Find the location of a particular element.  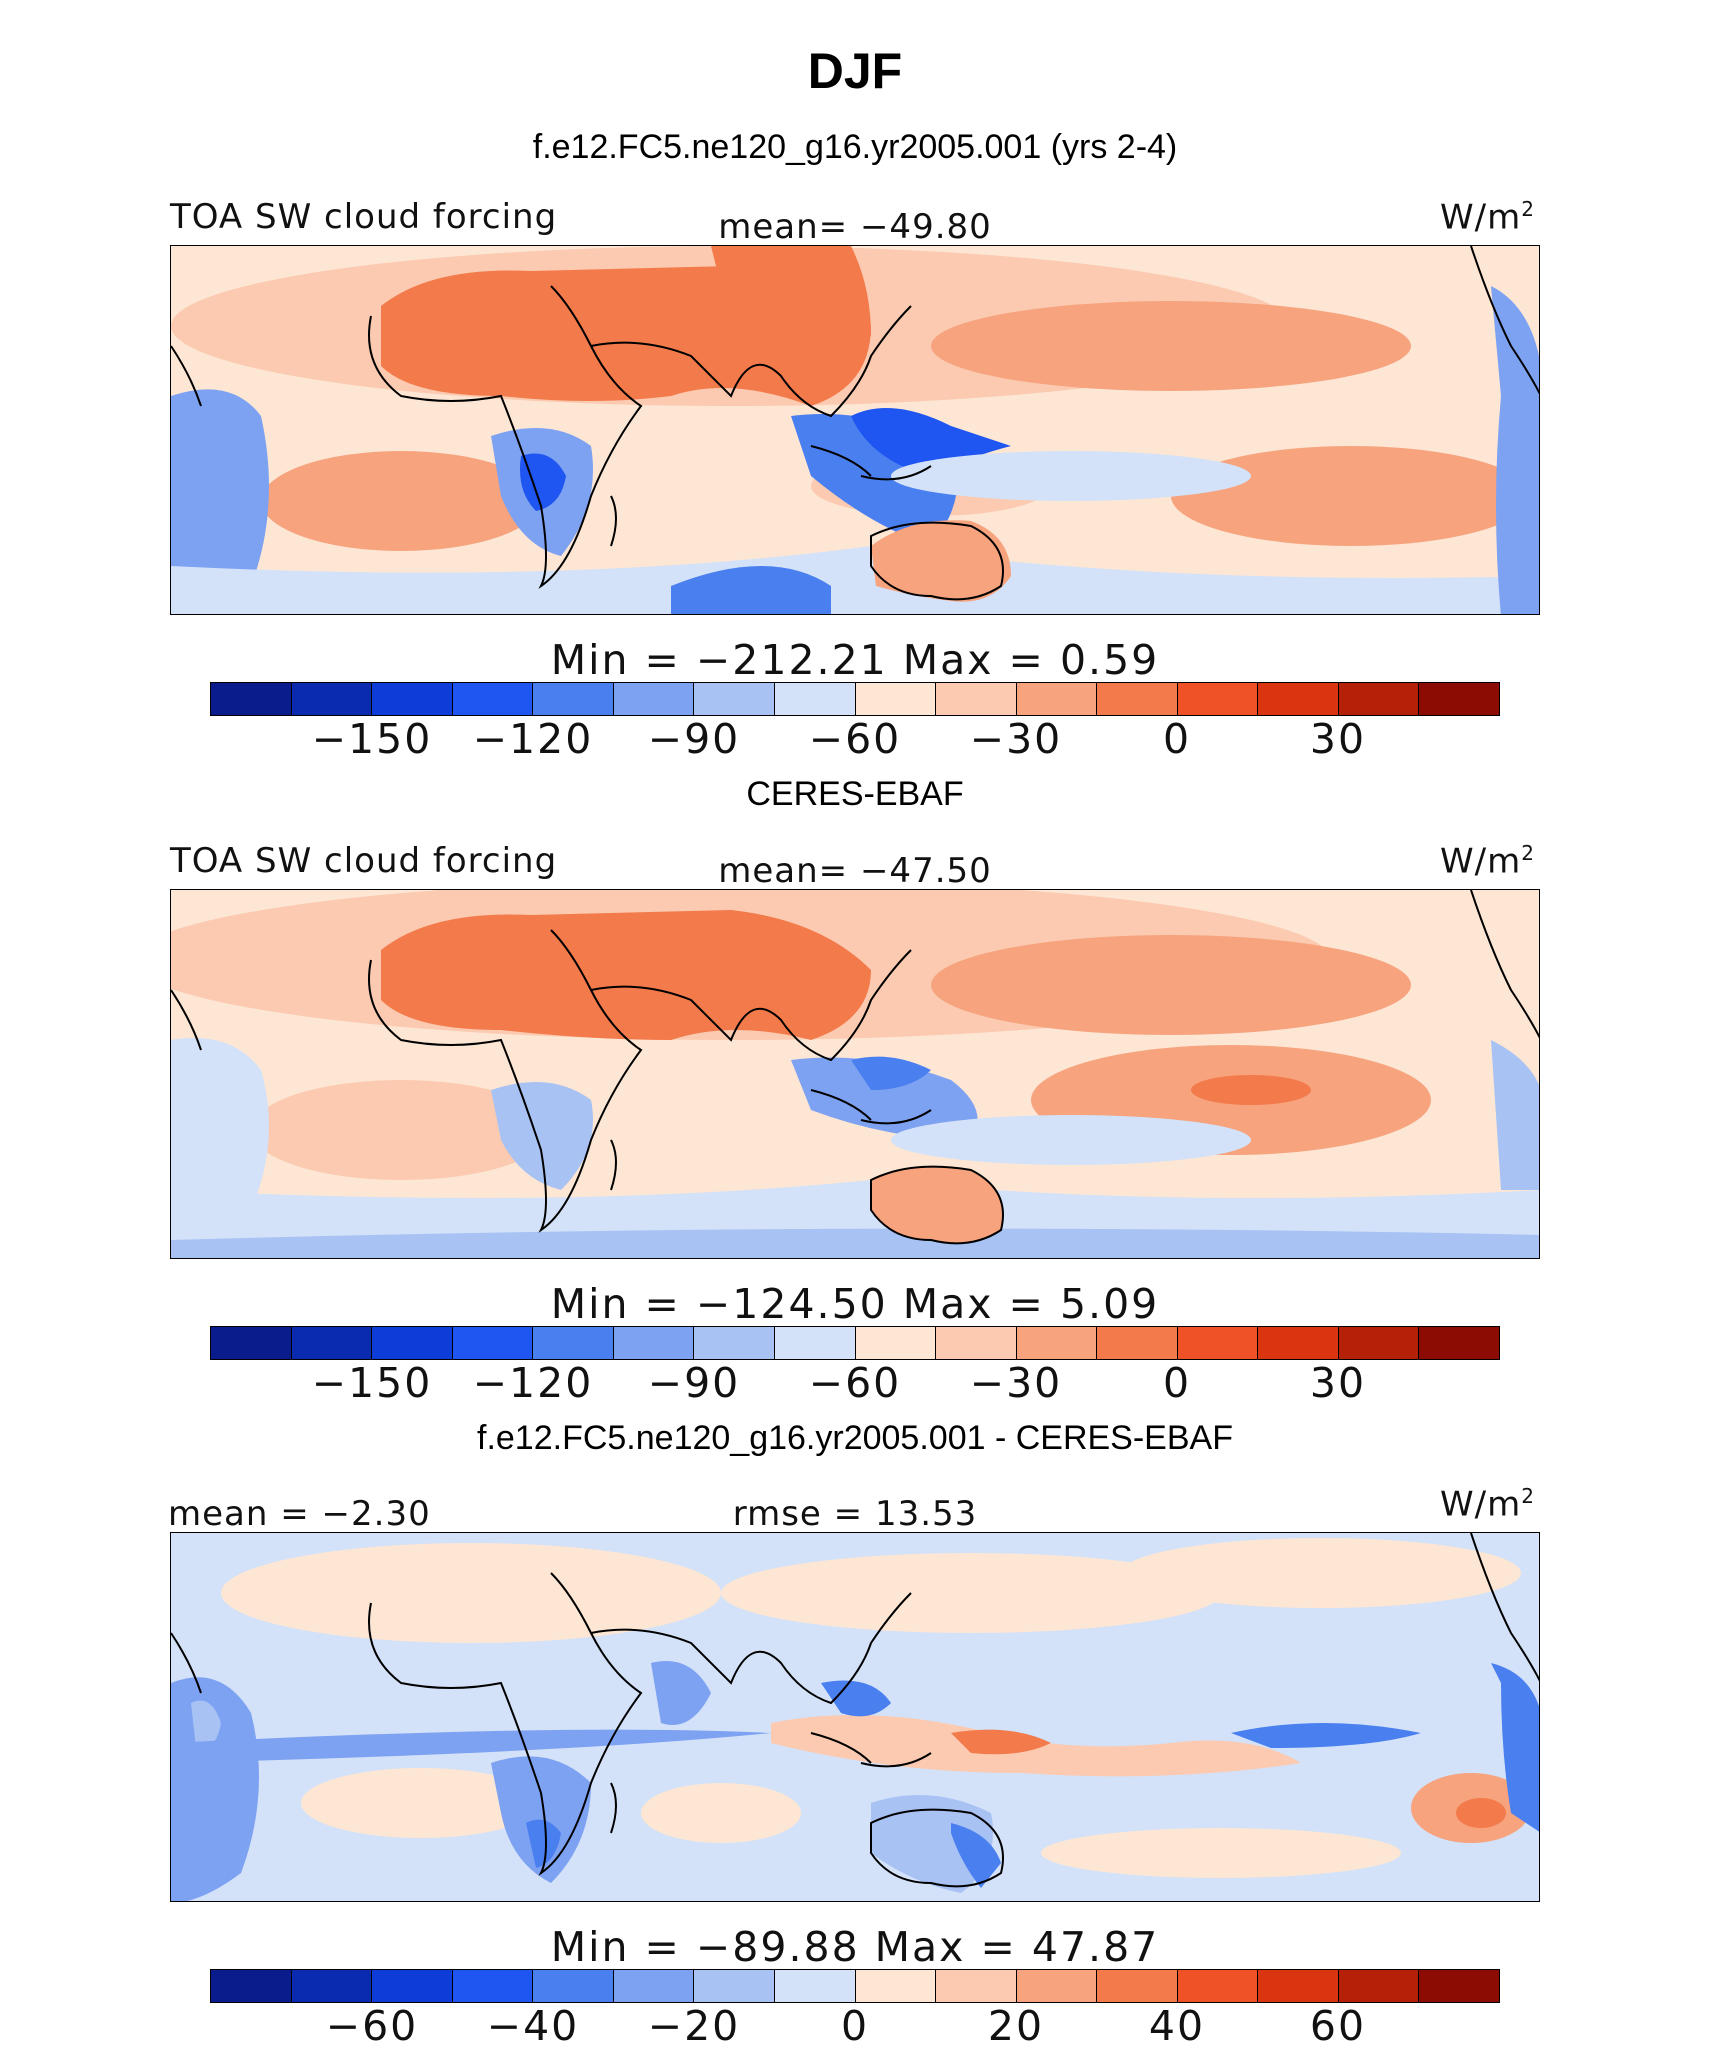

panel1-tick: 0 is located at coordinates (1177, 739).